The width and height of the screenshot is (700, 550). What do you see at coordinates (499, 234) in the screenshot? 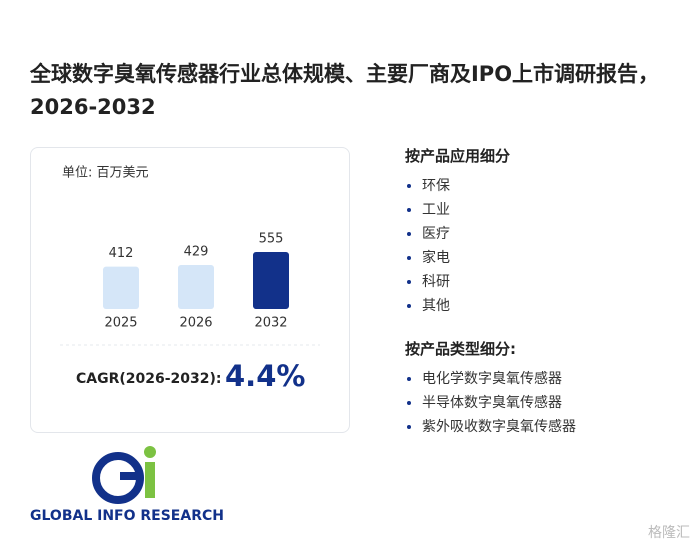
I see `segment-item: 医疗` at bounding box center [499, 234].